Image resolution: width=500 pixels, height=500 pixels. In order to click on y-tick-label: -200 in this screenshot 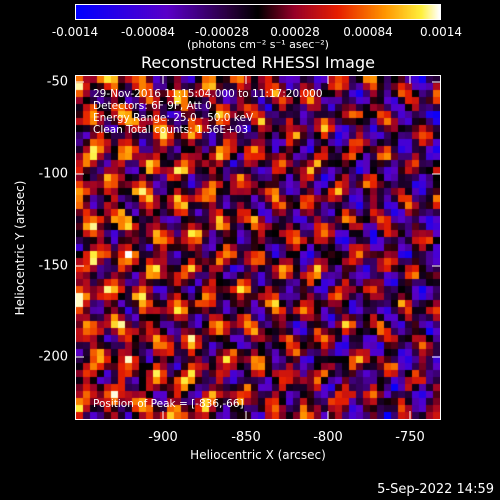, I will do `click(53, 357)`.